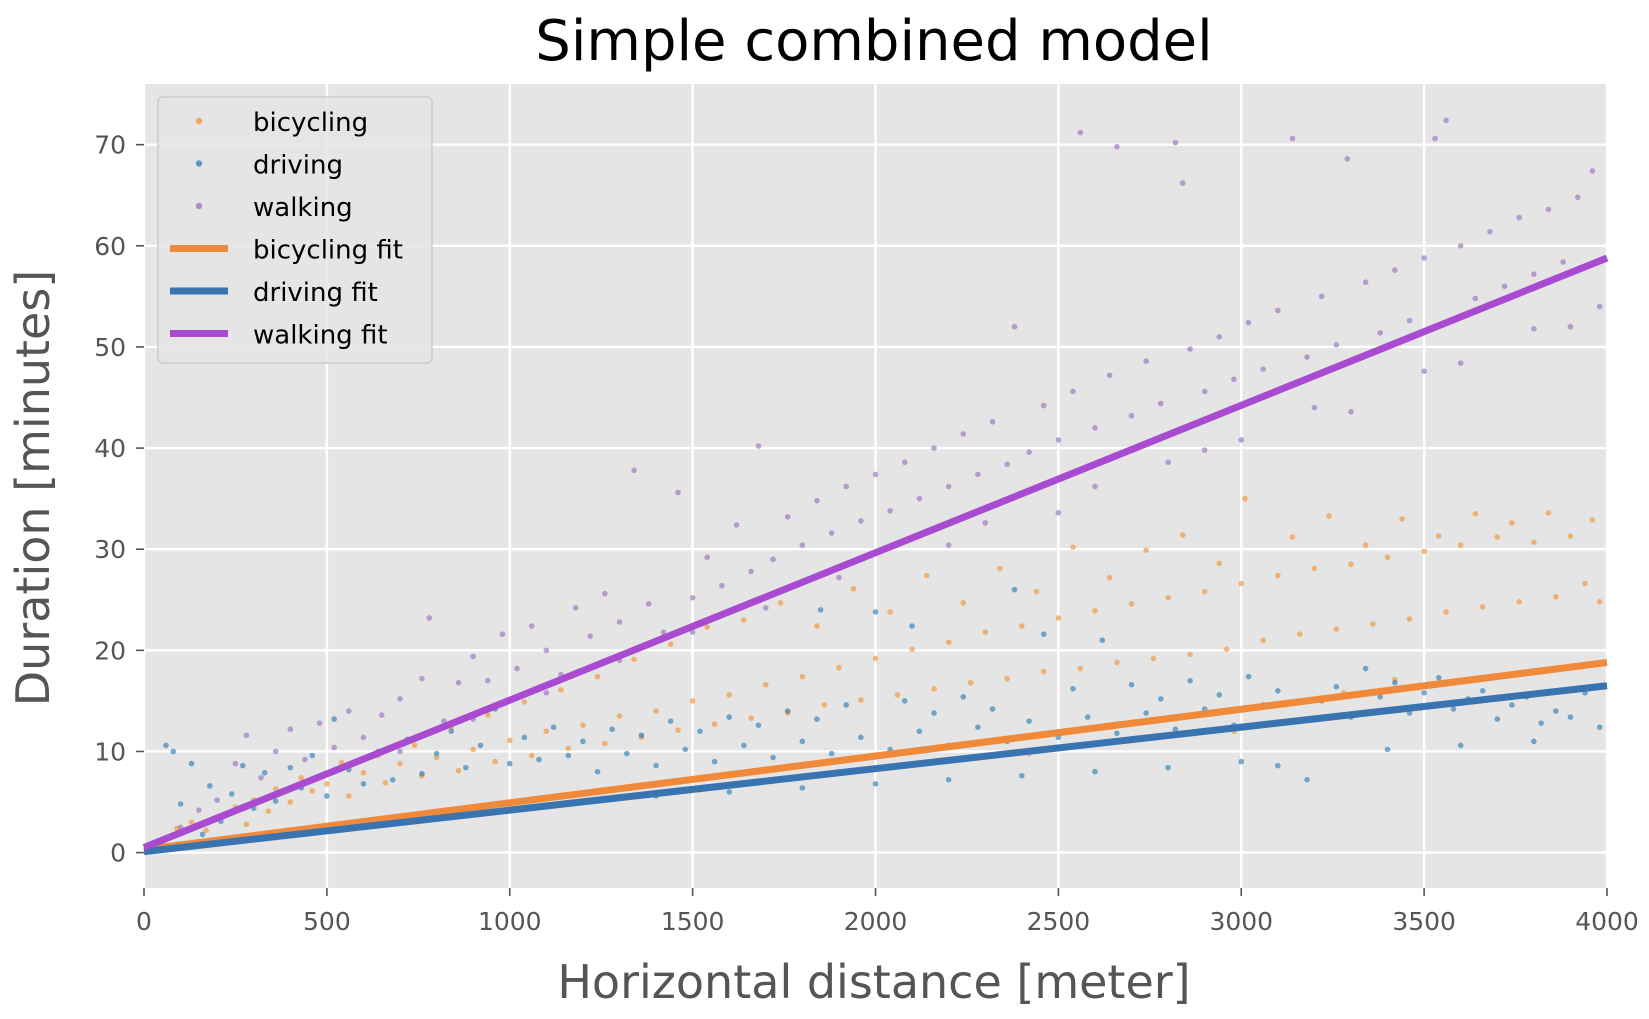 Image resolution: width=1649 pixels, height=1019 pixels. Describe the element at coordinates (110, 650) in the screenshot. I see `y-tick-label: 20` at that location.